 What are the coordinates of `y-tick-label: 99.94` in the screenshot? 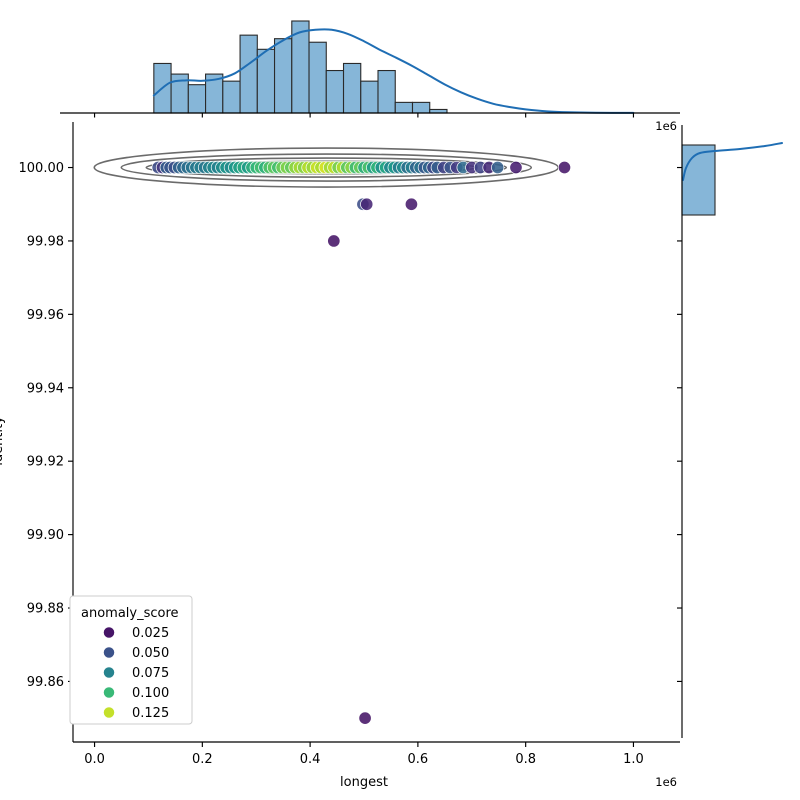 It's located at (45, 388).